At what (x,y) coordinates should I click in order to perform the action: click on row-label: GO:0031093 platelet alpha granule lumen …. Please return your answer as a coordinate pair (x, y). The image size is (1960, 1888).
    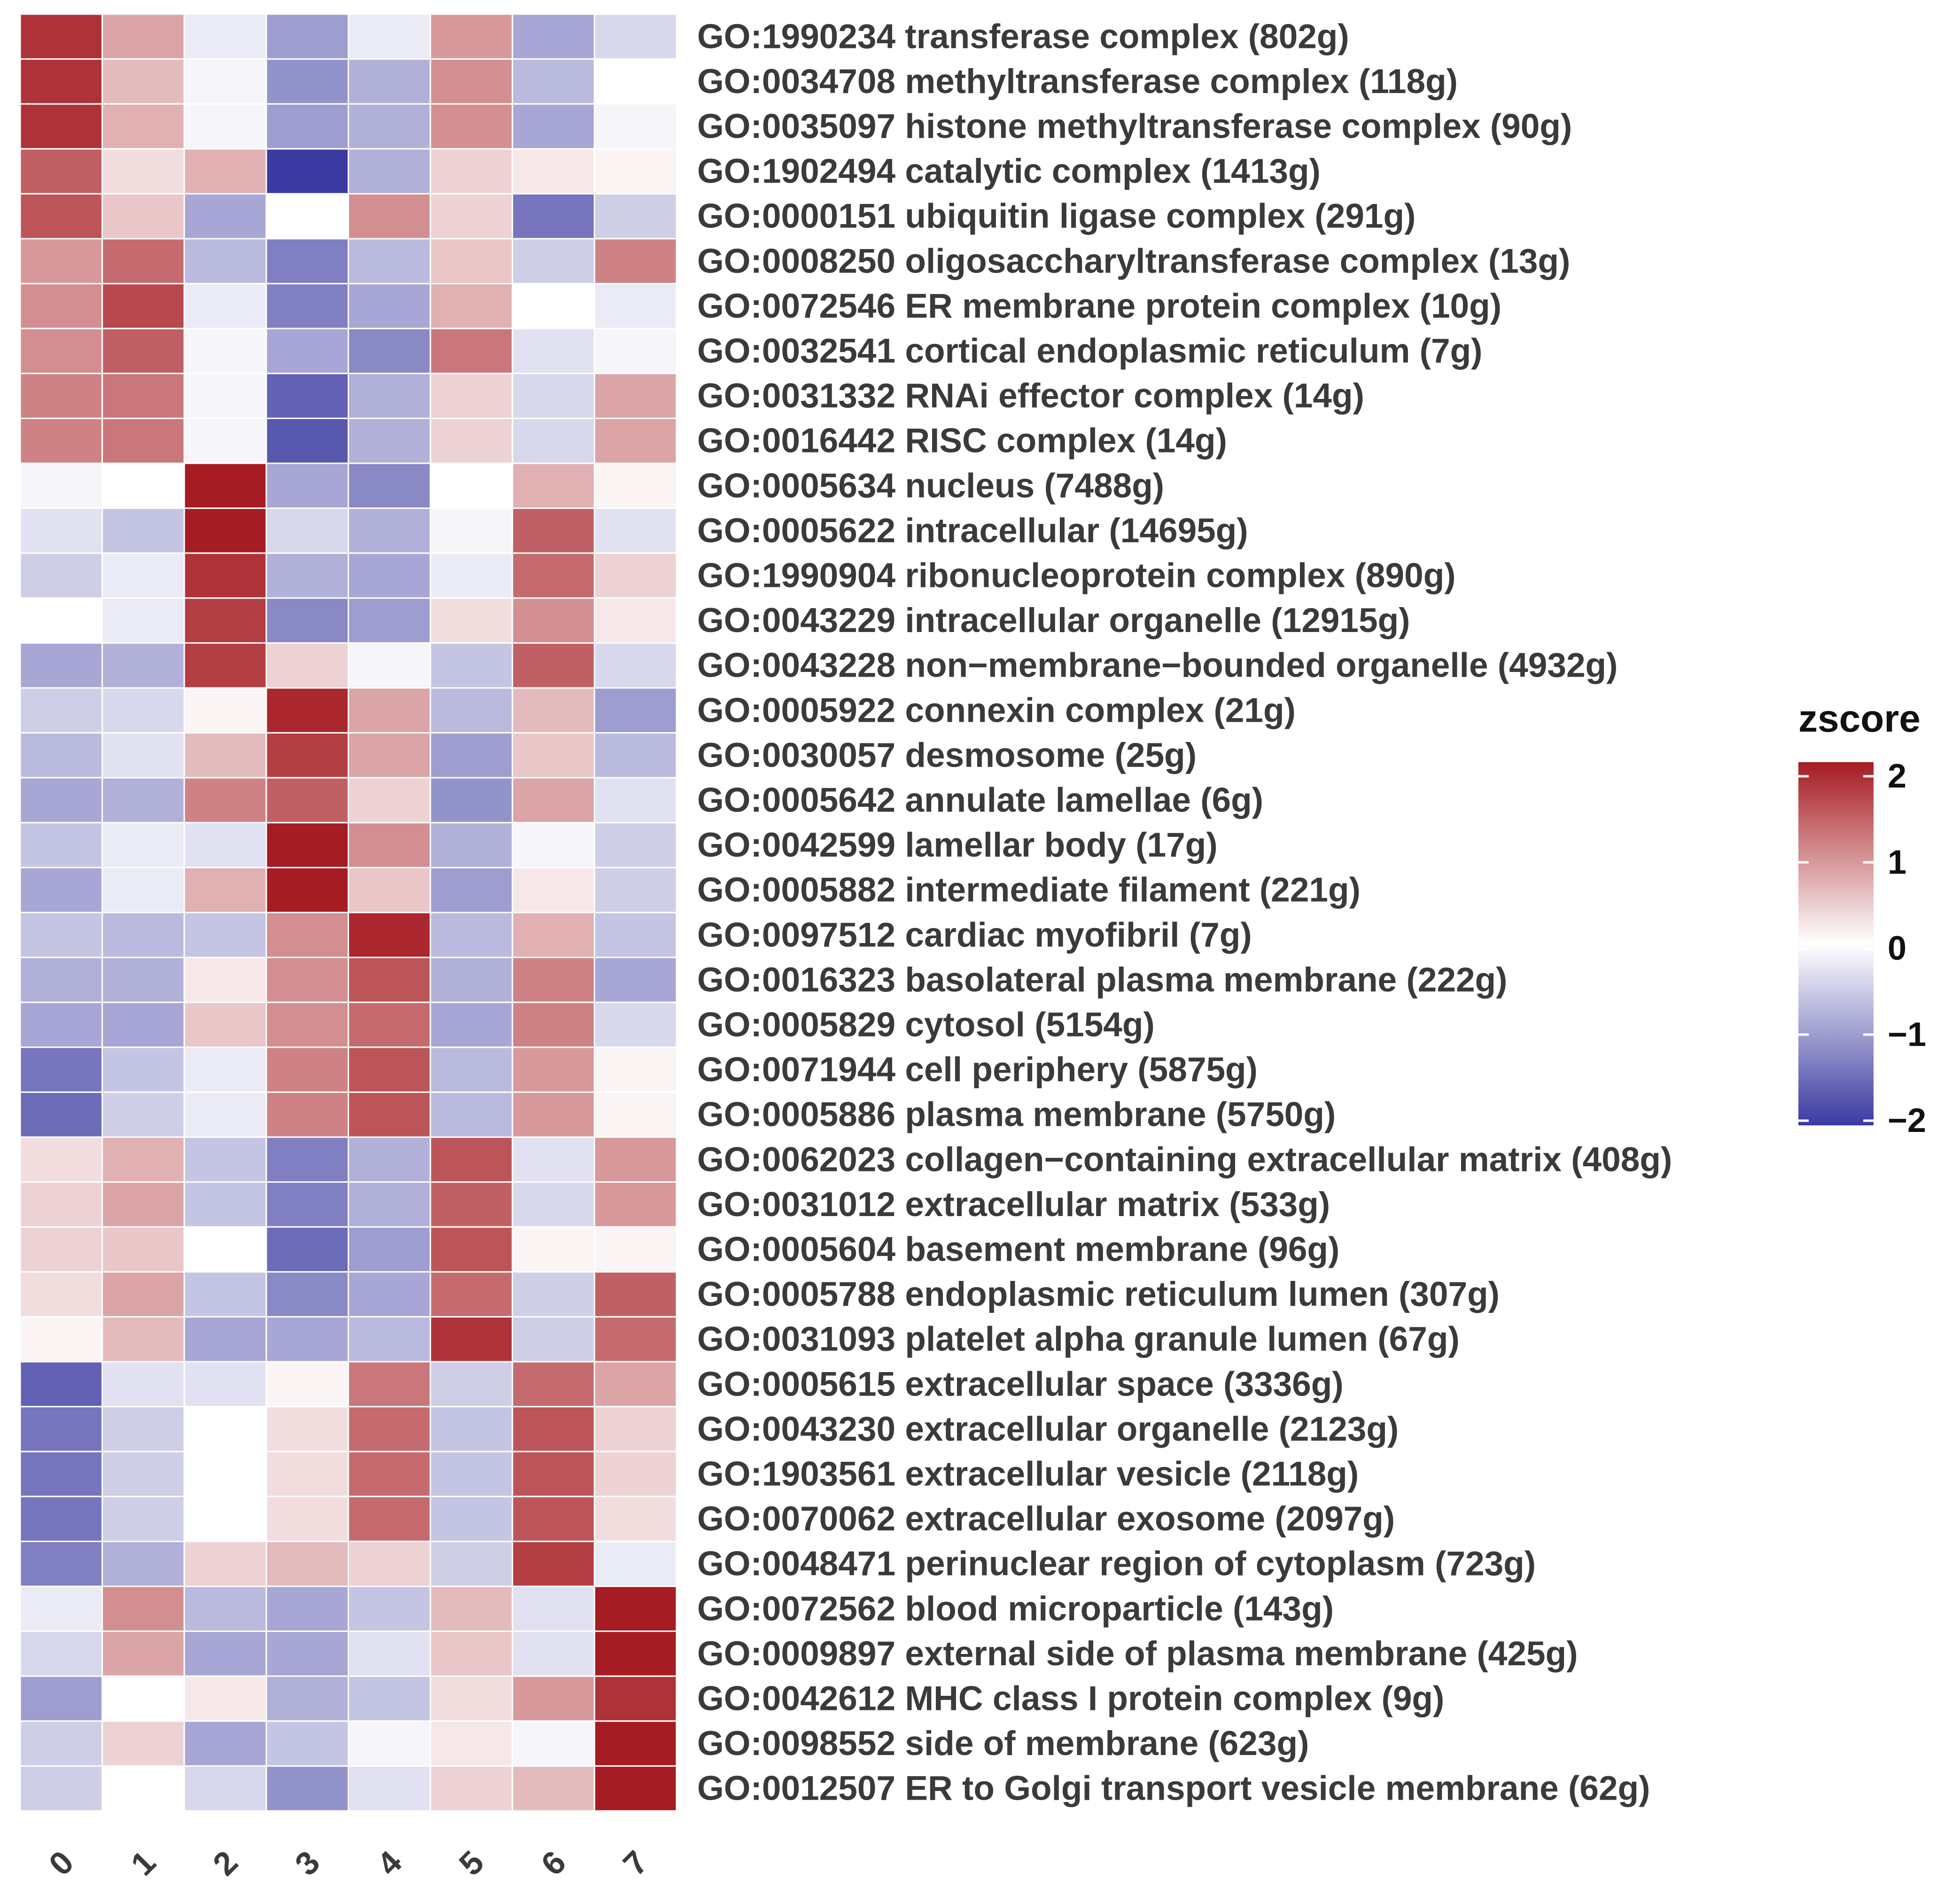
    Looking at the image, I should click on (1078, 1339).